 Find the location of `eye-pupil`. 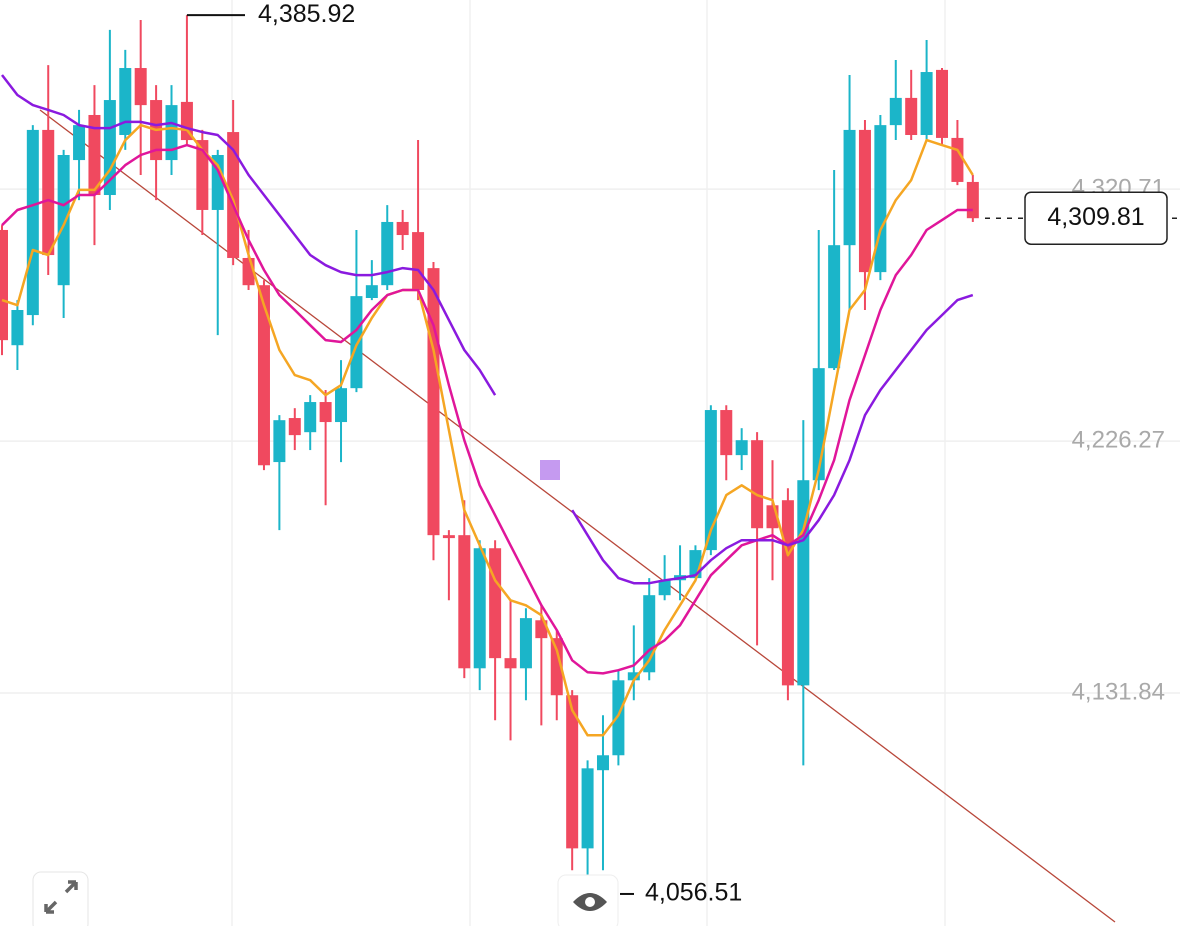

eye-pupil is located at coordinates (590, 902).